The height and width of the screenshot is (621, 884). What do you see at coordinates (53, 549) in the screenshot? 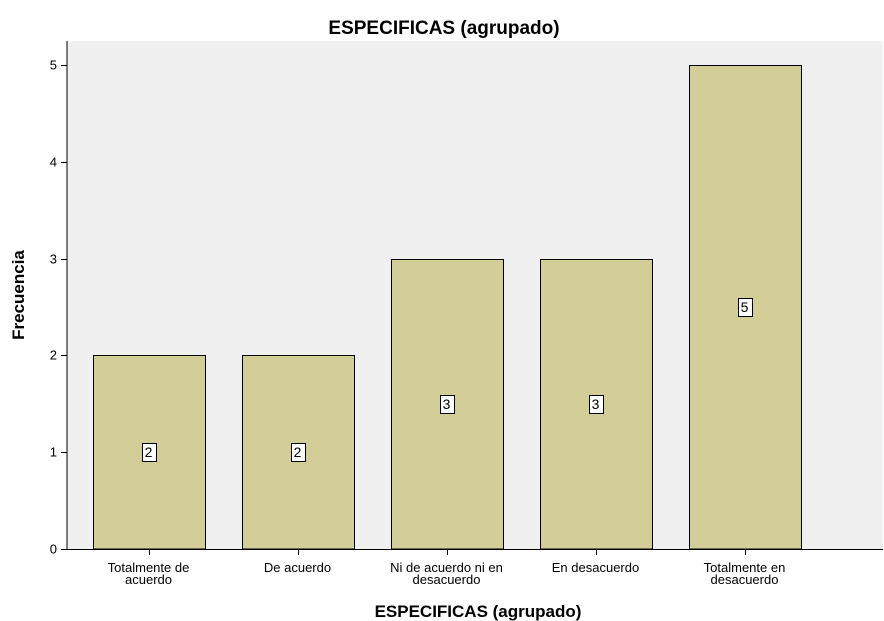
I see `y-tick-label: 0` at bounding box center [53, 549].